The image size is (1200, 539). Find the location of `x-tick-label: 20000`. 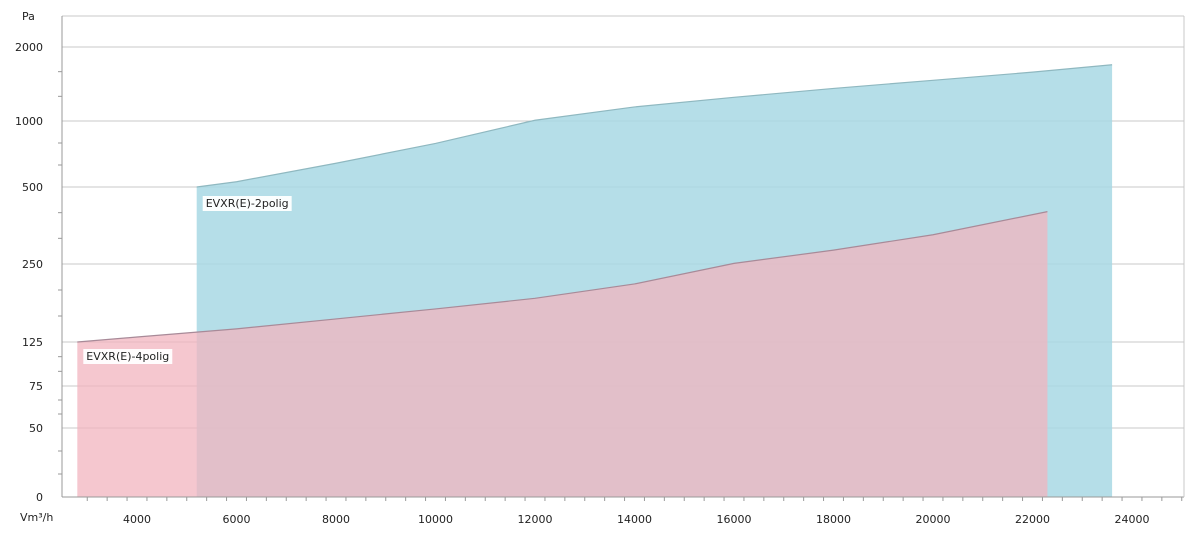

x-tick-label: 20000 is located at coordinates (933, 519).